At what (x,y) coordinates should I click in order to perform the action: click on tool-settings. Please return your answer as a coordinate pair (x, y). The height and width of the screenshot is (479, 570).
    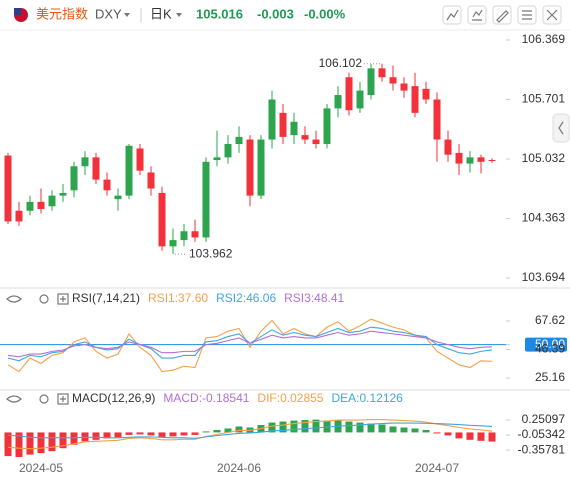
    Looking at the image, I should click on (527, 15).